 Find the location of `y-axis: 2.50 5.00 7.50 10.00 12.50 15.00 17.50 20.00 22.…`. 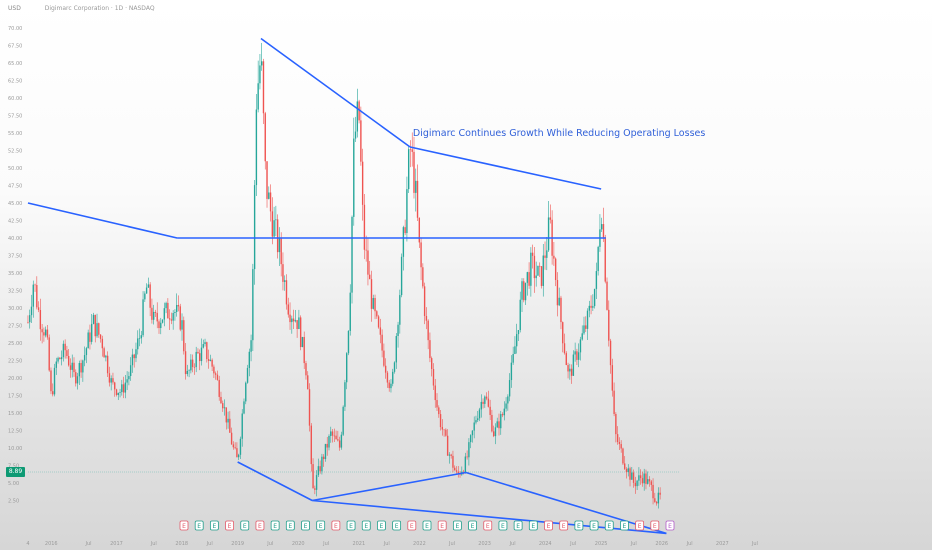

y-axis: 2.50 5.00 7.50 10.00 12.50 15.00 17.50 20.00 22.… is located at coordinates (15, 265).